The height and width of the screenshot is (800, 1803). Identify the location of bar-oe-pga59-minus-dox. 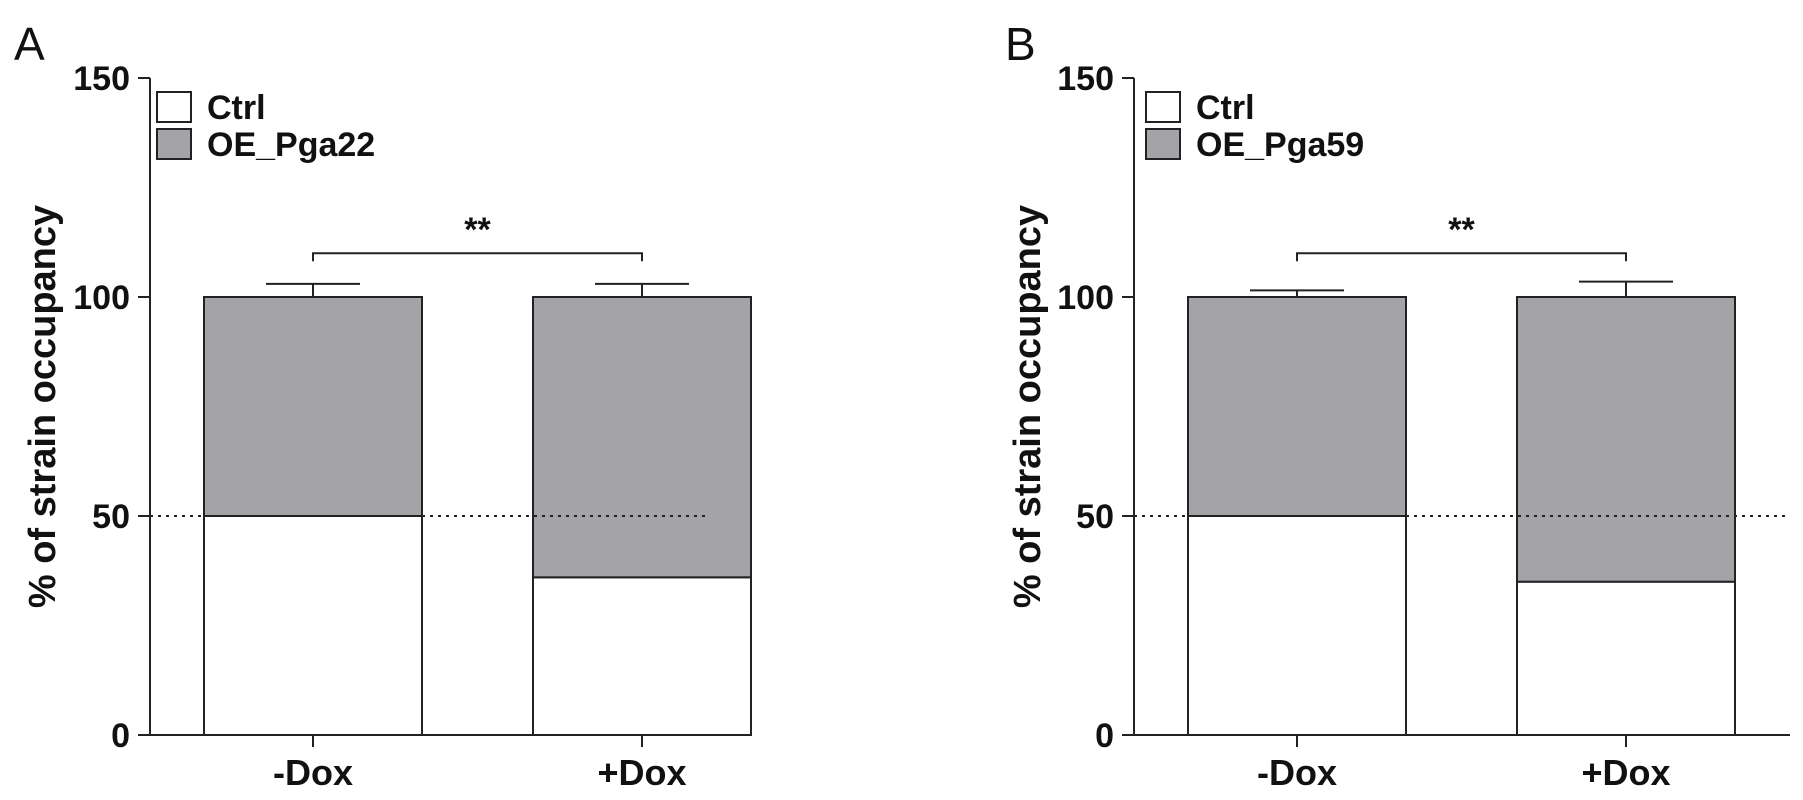
(1297, 406).